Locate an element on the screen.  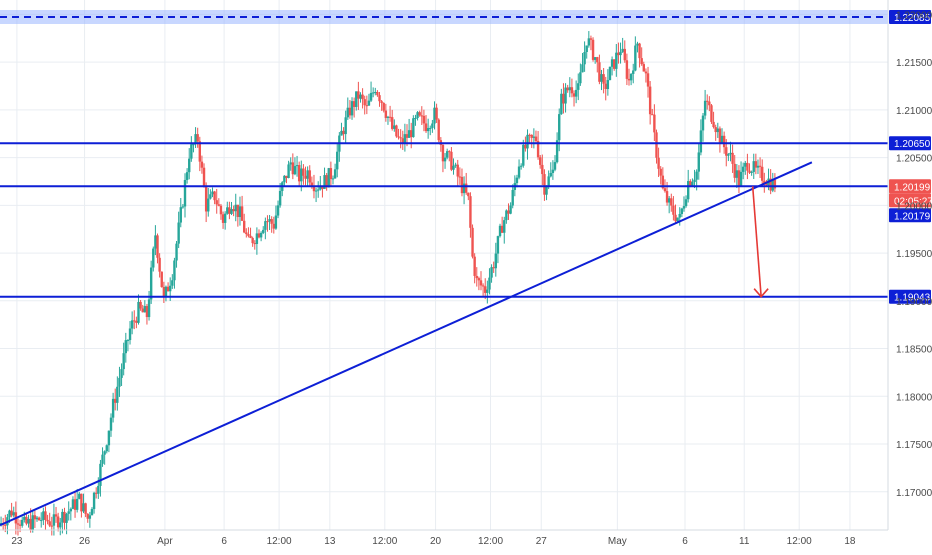
x-tick-label: 18 is located at coordinates (850, 541).